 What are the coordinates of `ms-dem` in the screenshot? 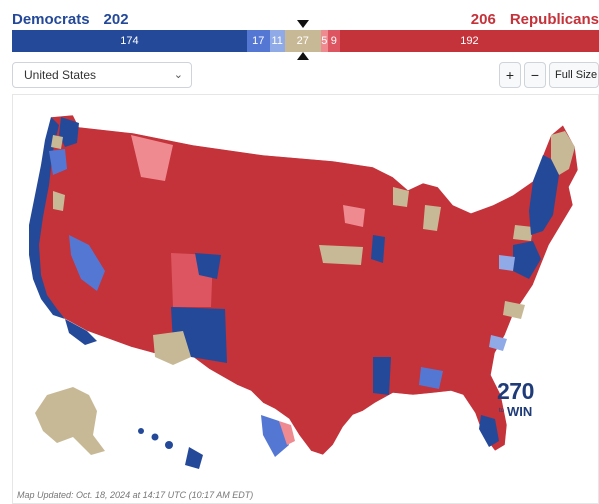 It's located at (382, 376).